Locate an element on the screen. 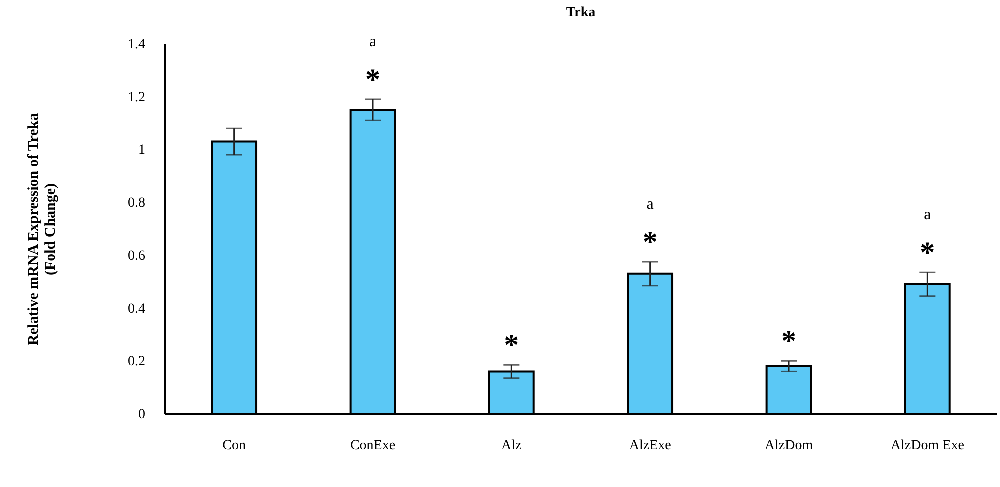  x-tick-label: AlzDom Exe is located at coordinates (927, 446).